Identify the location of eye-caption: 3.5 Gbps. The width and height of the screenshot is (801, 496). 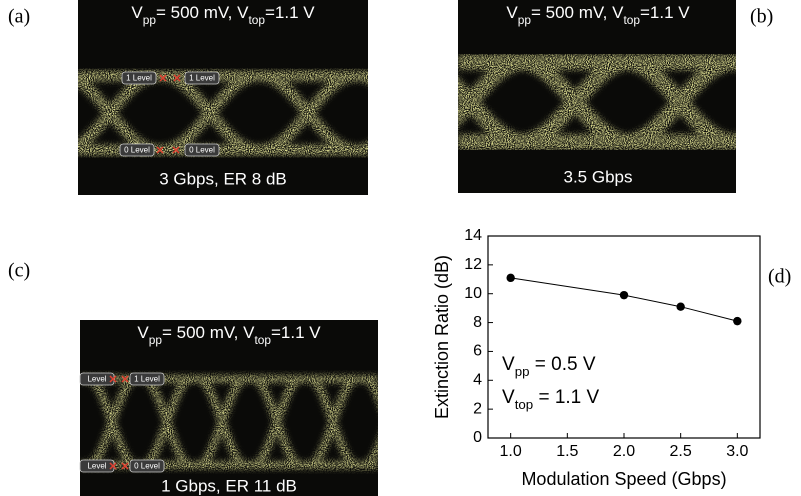
(598, 176).